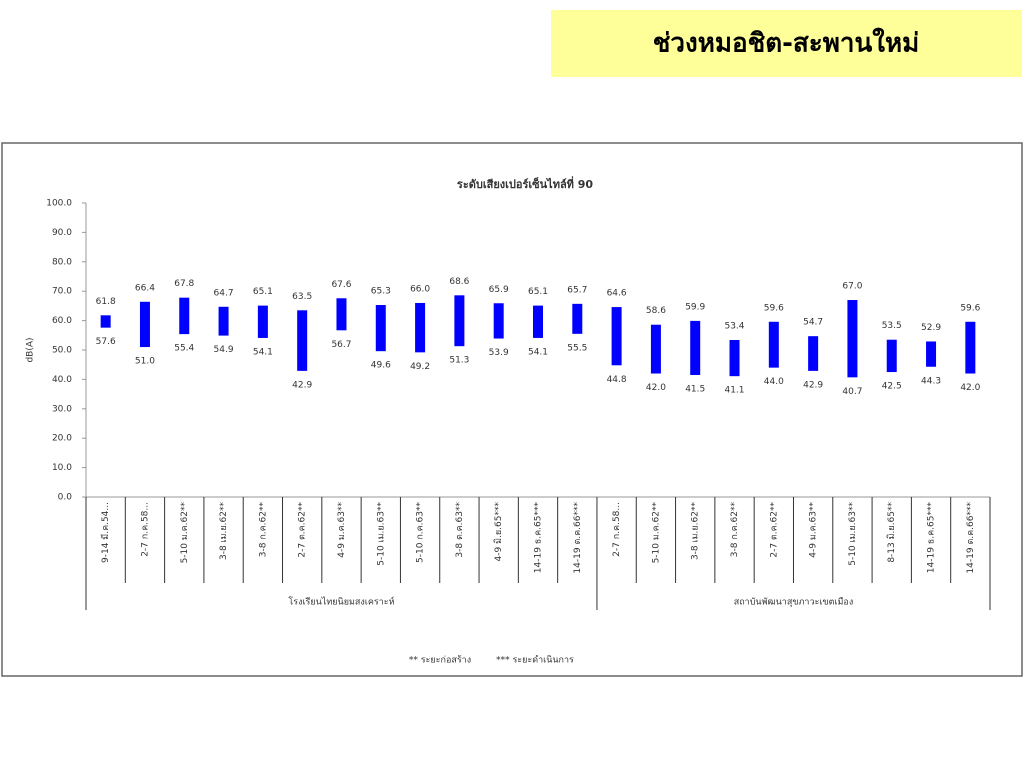  Describe the element at coordinates (421, 532) in the screenshot. I see `x-tick-label: 5-10 ก.ค.63**` at that location.